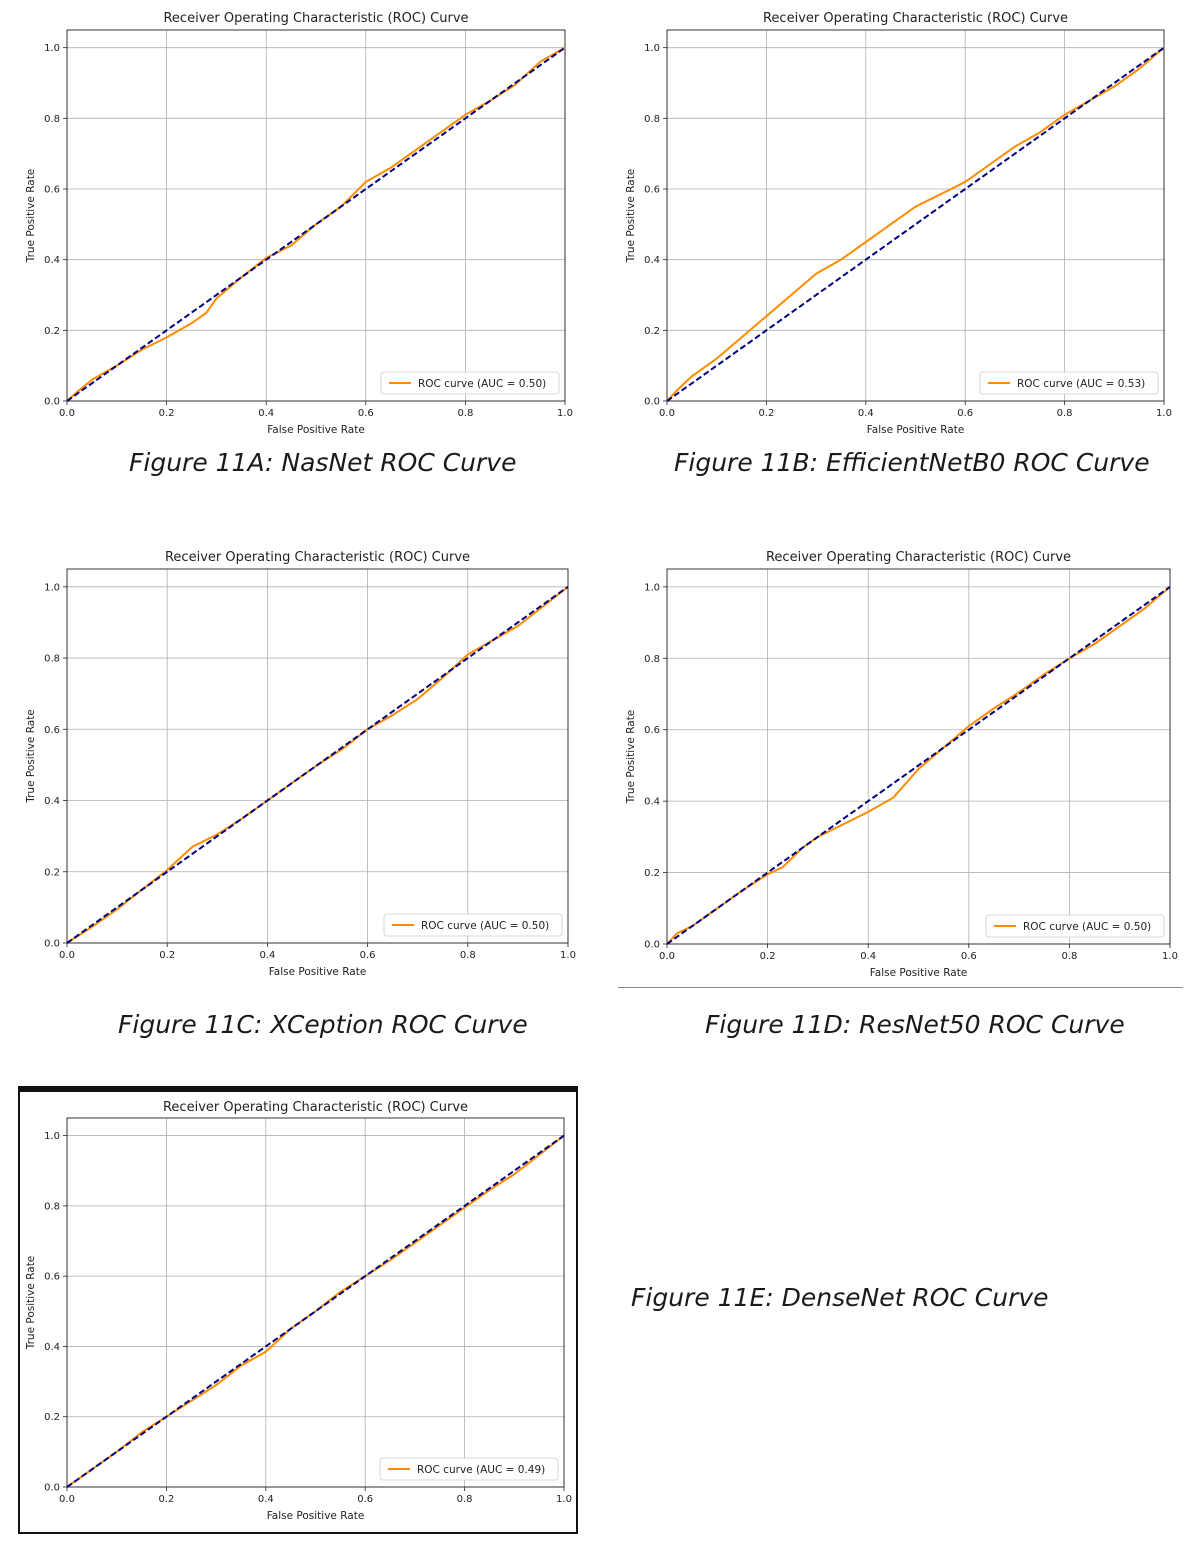  What do you see at coordinates (52, 1136) in the screenshot?
I see `chart-e-y-tick-label: 1.0` at bounding box center [52, 1136].